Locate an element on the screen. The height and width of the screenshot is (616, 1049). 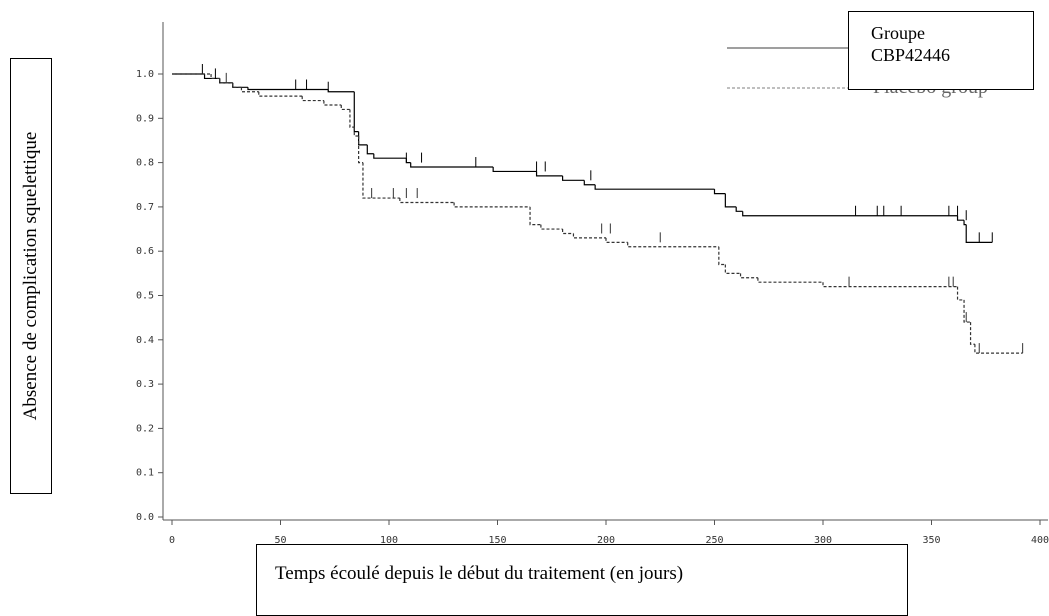
y-axis-box: Absence de complication squelettique is located at coordinates (31, 276).